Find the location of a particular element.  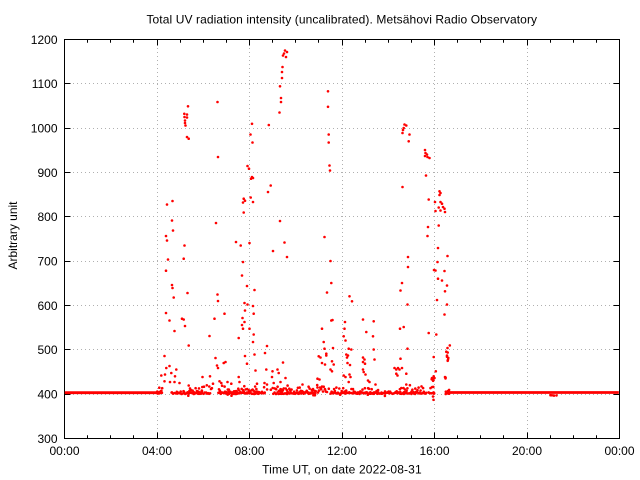

svg-text: 800 is located at coordinates (47, 217).